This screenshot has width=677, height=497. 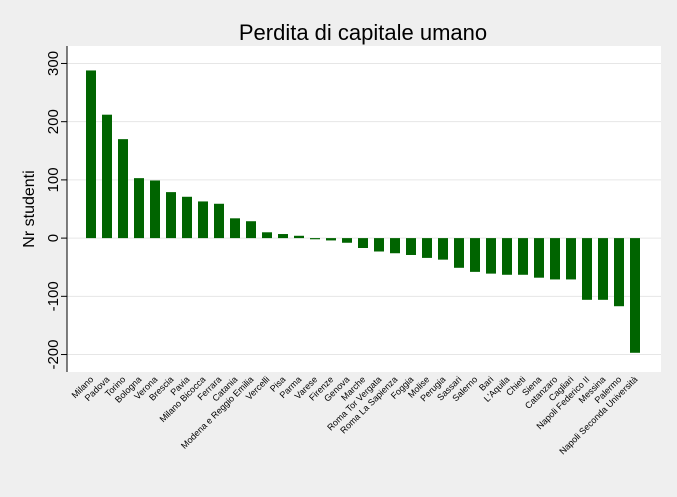 What do you see at coordinates (56, 210) in the screenshot?
I see `y-ticks: -200 -100 0 100 200 300` at bounding box center [56, 210].